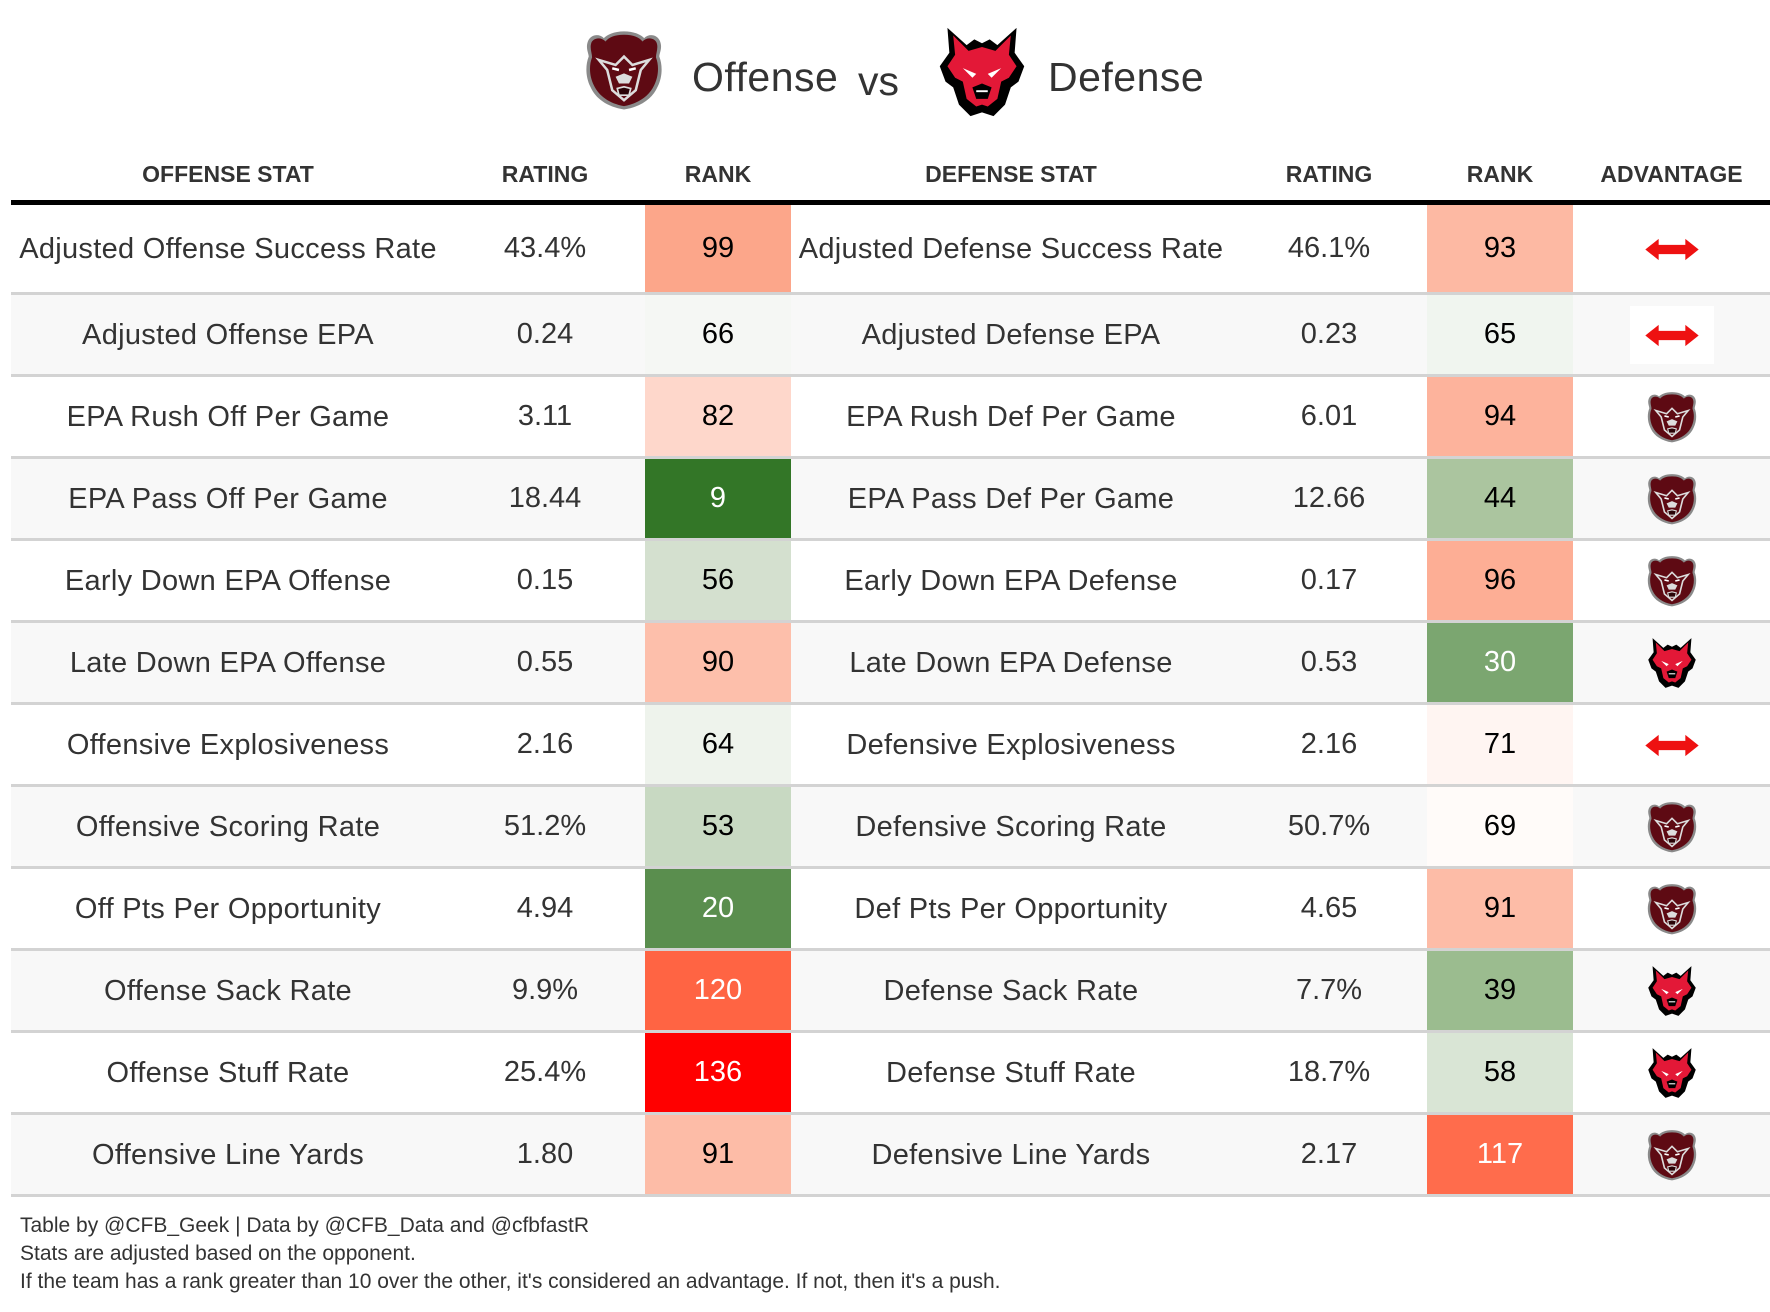 This screenshot has height=1312, width=1770. What do you see at coordinates (718, 827) in the screenshot?
I see `offense-rank: 53` at bounding box center [718, 827].